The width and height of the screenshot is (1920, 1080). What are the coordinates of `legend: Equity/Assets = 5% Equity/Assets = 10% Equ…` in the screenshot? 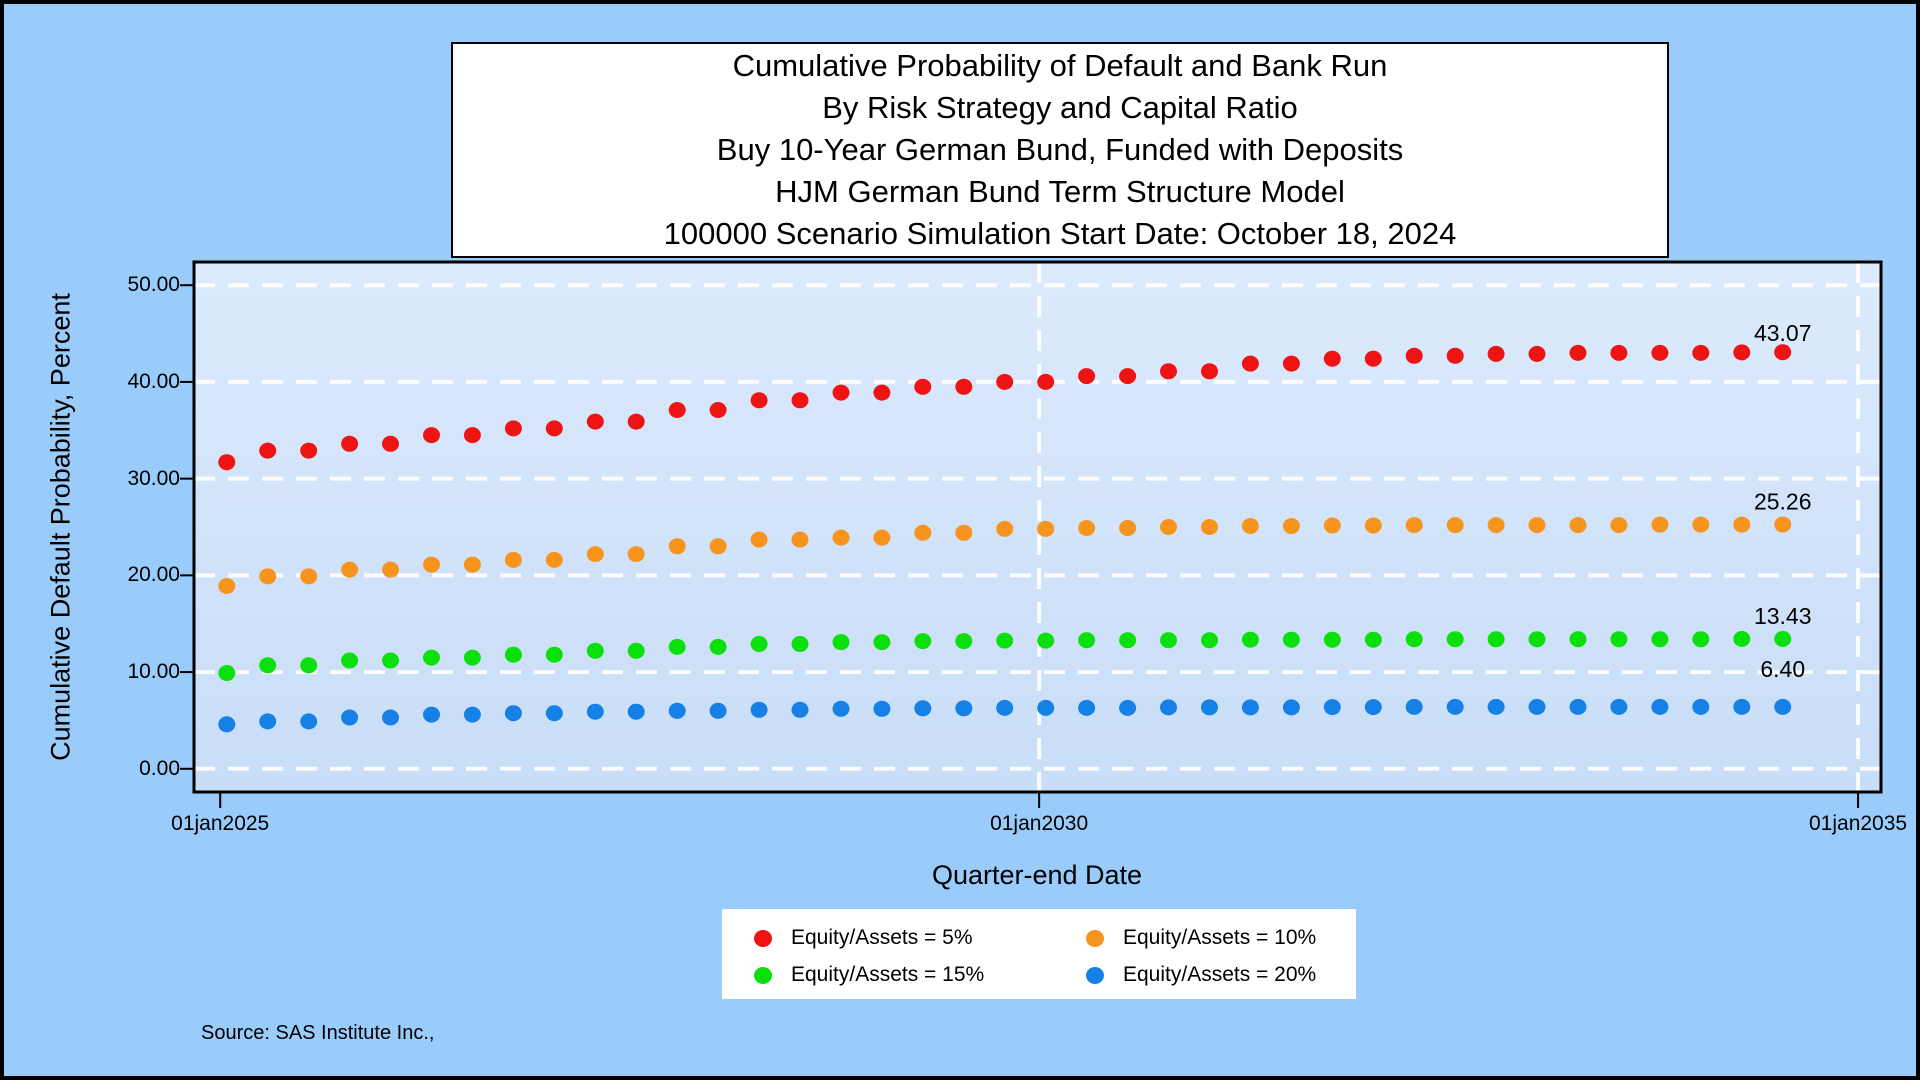 It's located at (1039, 954).